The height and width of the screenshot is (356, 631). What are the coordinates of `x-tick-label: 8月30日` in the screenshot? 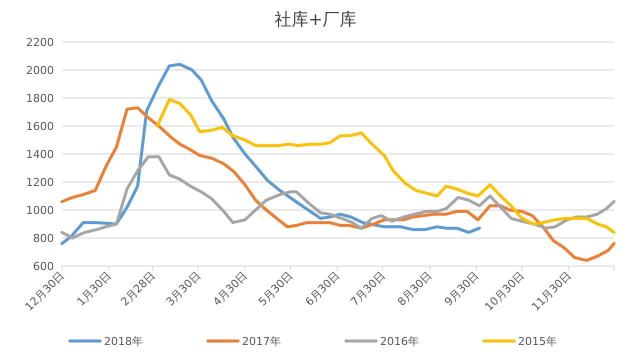 It's located at (415, 288).